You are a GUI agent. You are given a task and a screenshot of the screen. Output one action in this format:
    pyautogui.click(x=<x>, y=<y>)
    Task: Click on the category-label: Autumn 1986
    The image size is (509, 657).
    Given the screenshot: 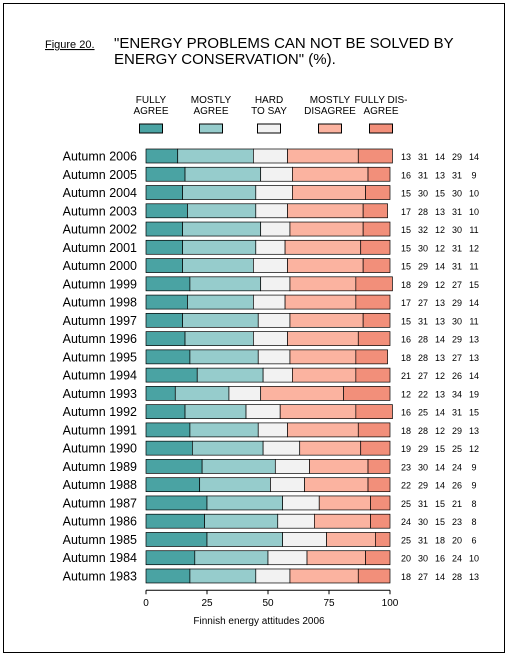 What is the action you would take?
    pyautogui.click(x=100, y=522)
    